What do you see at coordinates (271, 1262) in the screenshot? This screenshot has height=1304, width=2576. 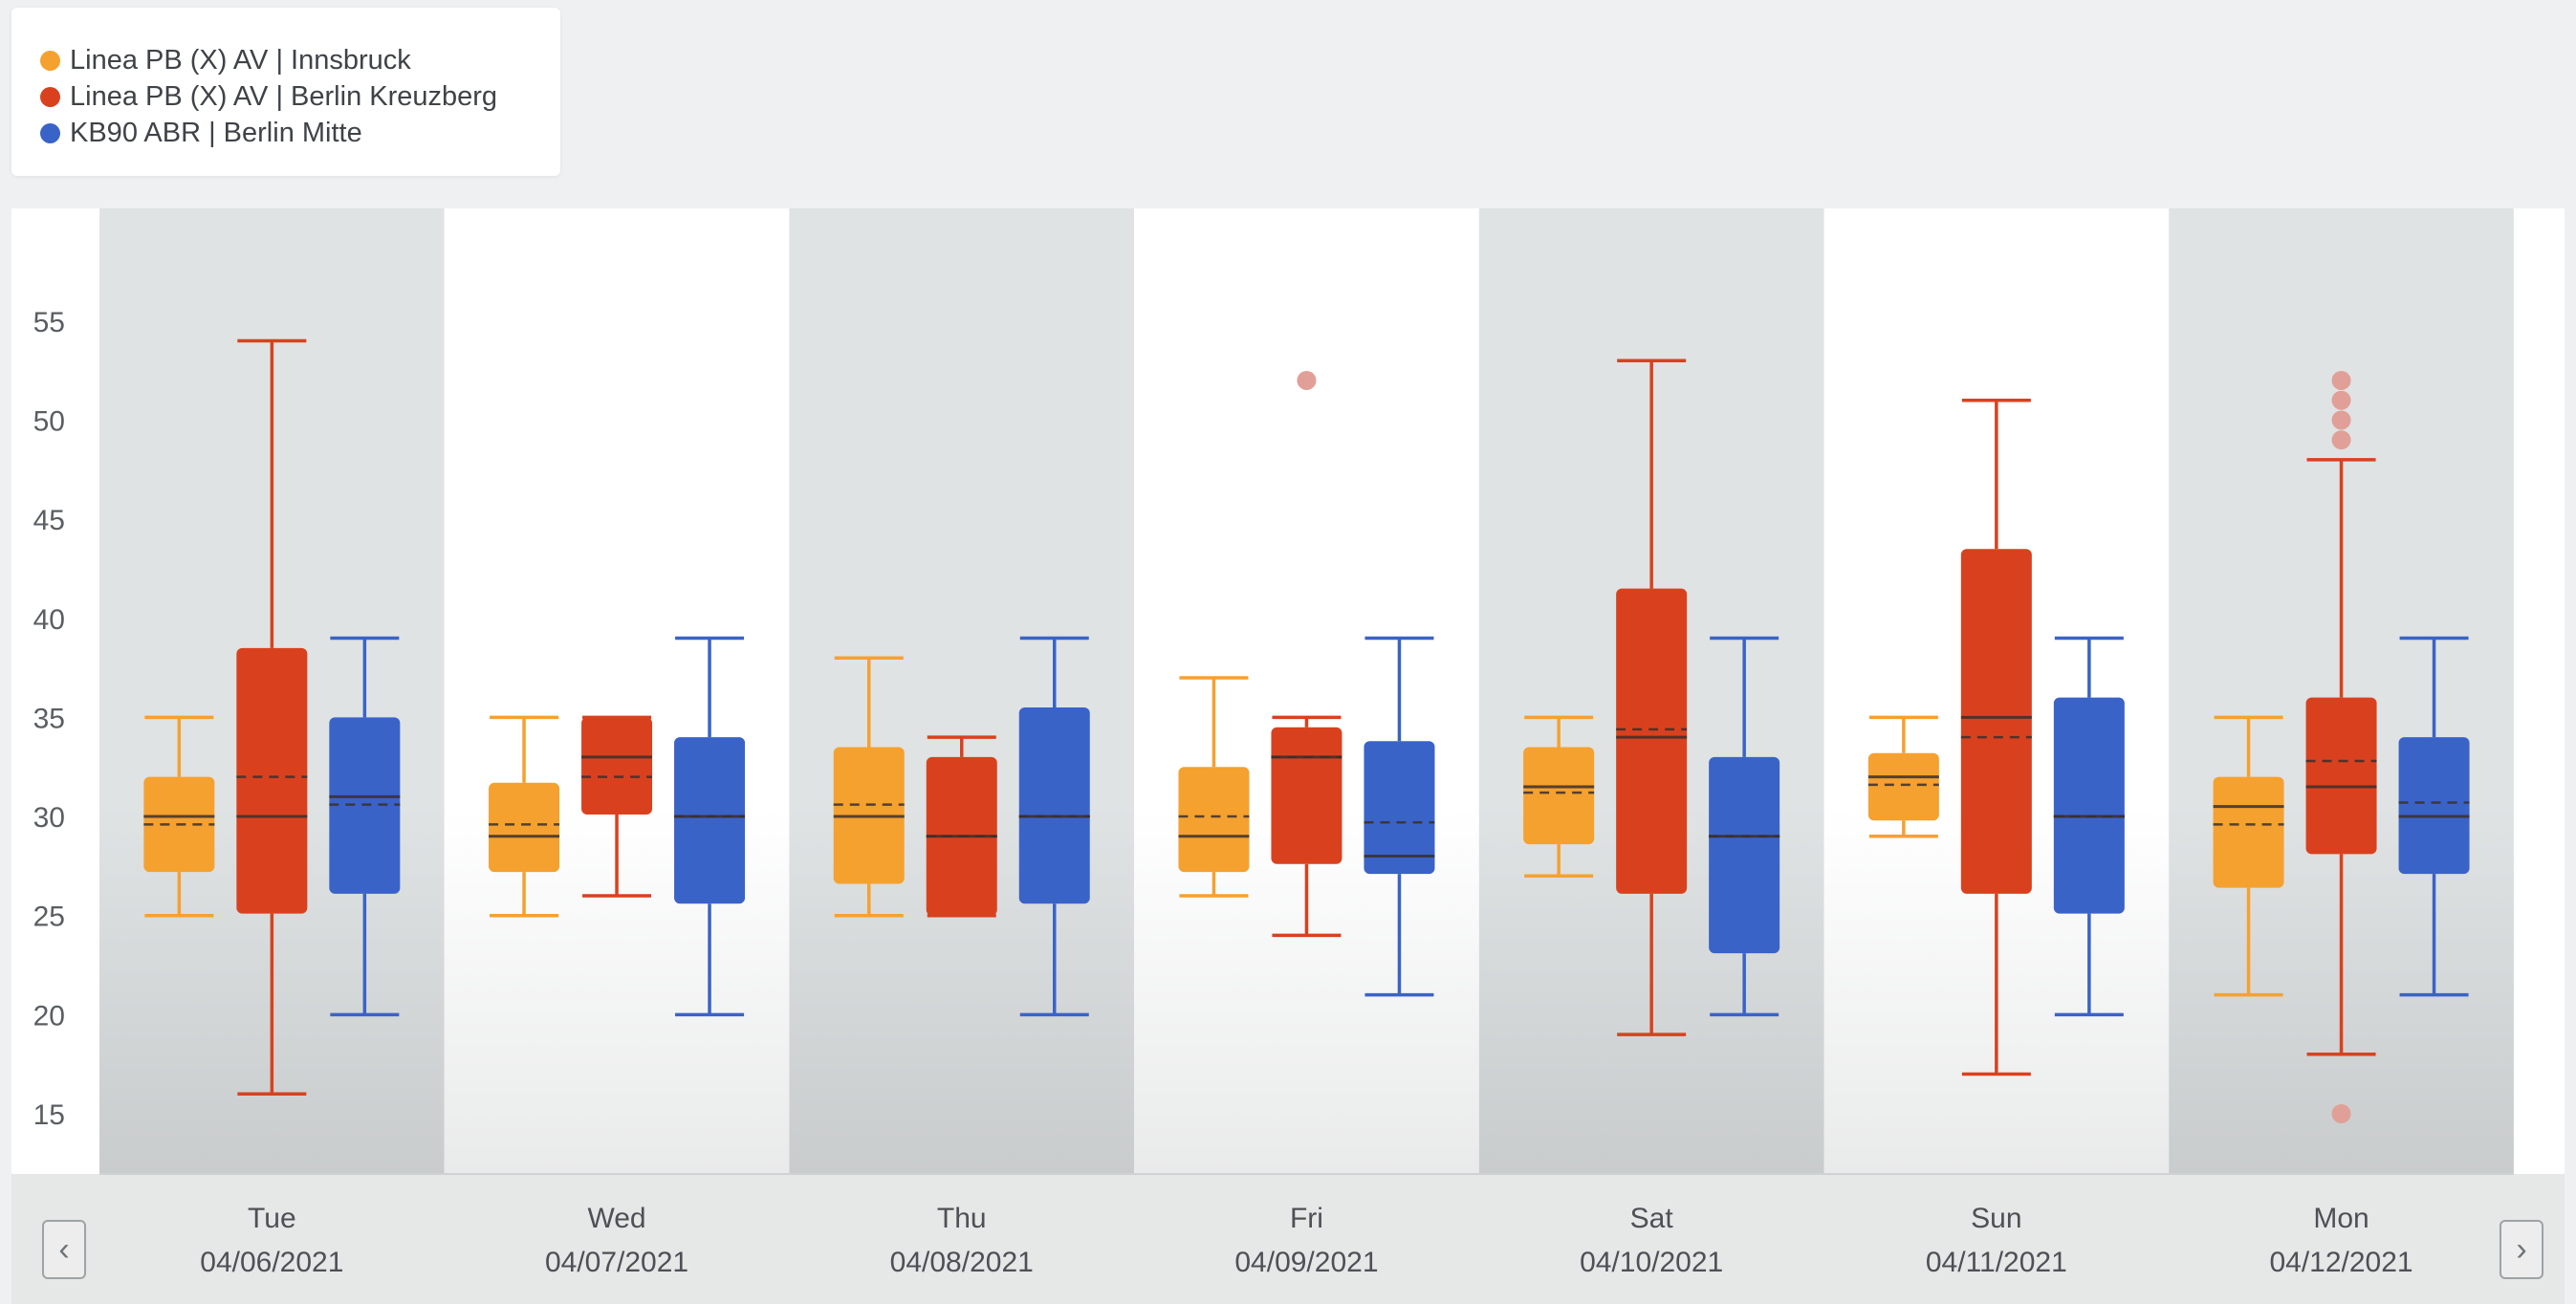 I see `x-tick-date-label: 04/06/2021` at bounding box center [271, 1262].